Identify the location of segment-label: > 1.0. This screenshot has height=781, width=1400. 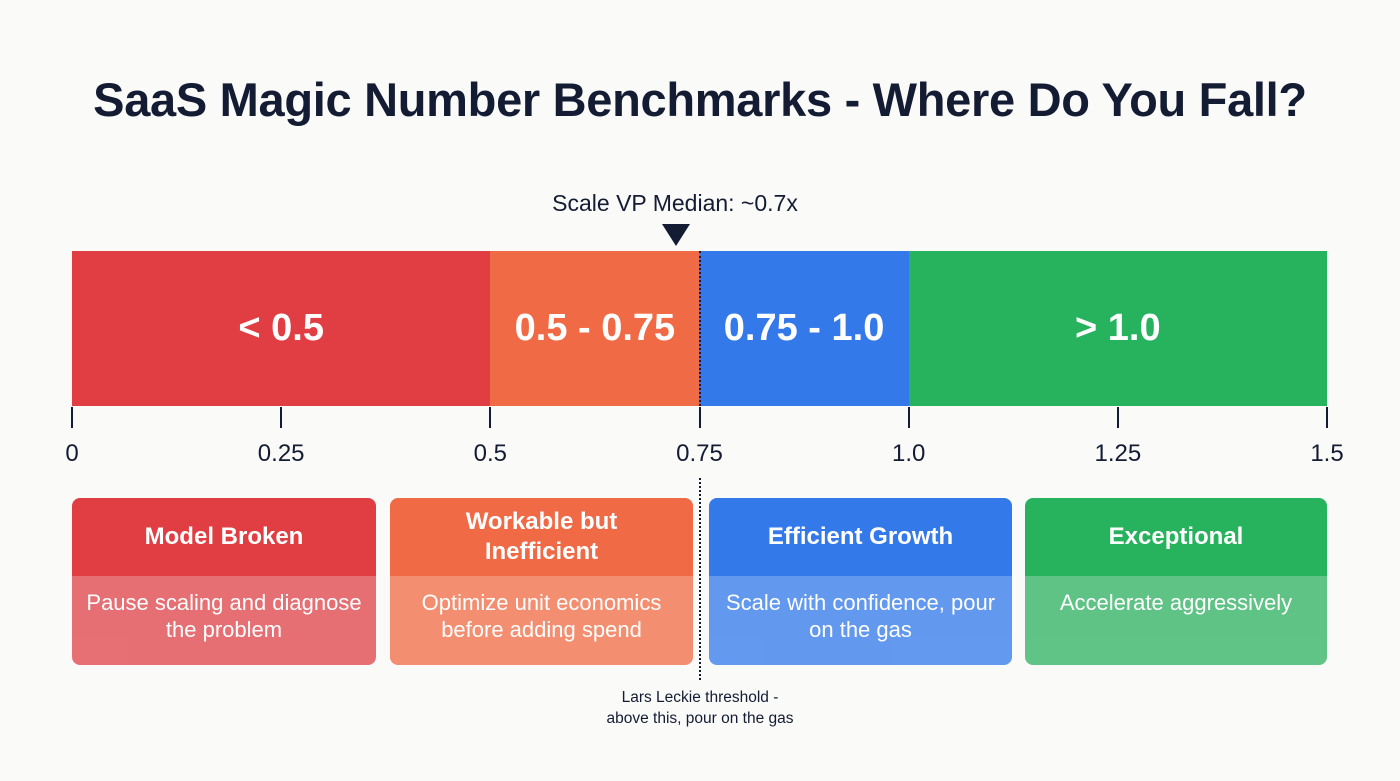
(1118, 328).